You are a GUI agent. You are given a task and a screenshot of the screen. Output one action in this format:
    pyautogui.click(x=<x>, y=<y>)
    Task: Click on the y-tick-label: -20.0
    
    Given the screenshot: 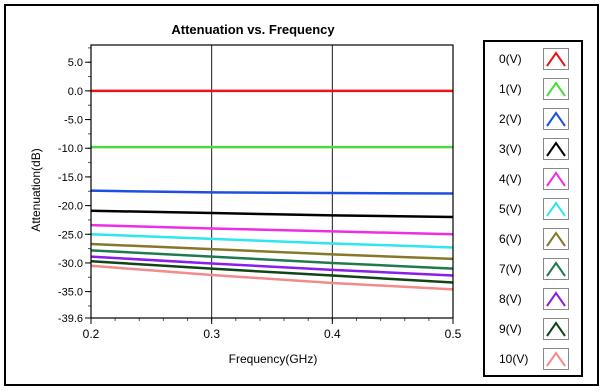 What is the action you would take?
    pyautogui.click(x=70, y=207)
    